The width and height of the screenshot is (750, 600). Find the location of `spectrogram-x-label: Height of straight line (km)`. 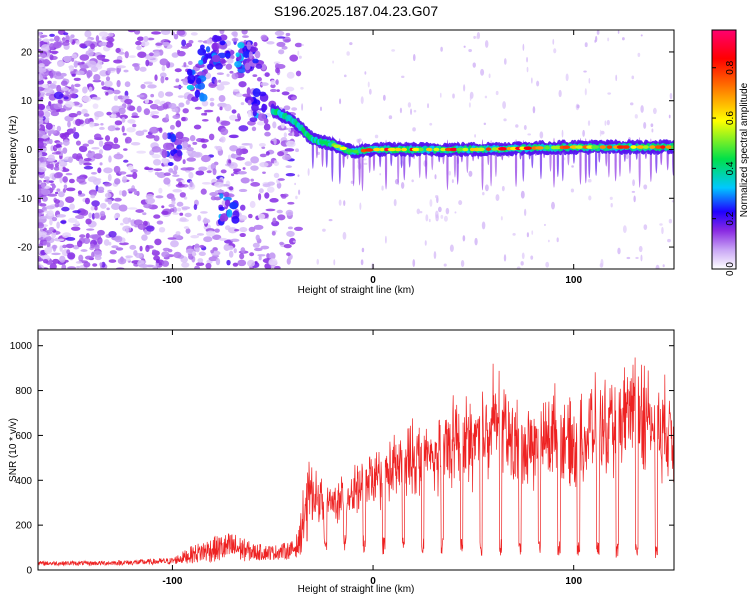

spectrogram-x-label: Height of straight line (km) is located at coordinates (356, 290).